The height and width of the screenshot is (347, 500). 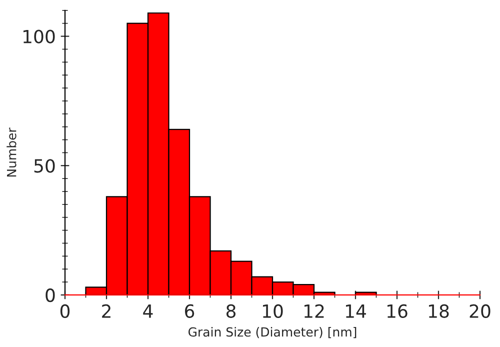 What do you see at coordinates (44, 166) in the screenshot?
I see `y-tick-label: 50` at bounding box center [44, 166].